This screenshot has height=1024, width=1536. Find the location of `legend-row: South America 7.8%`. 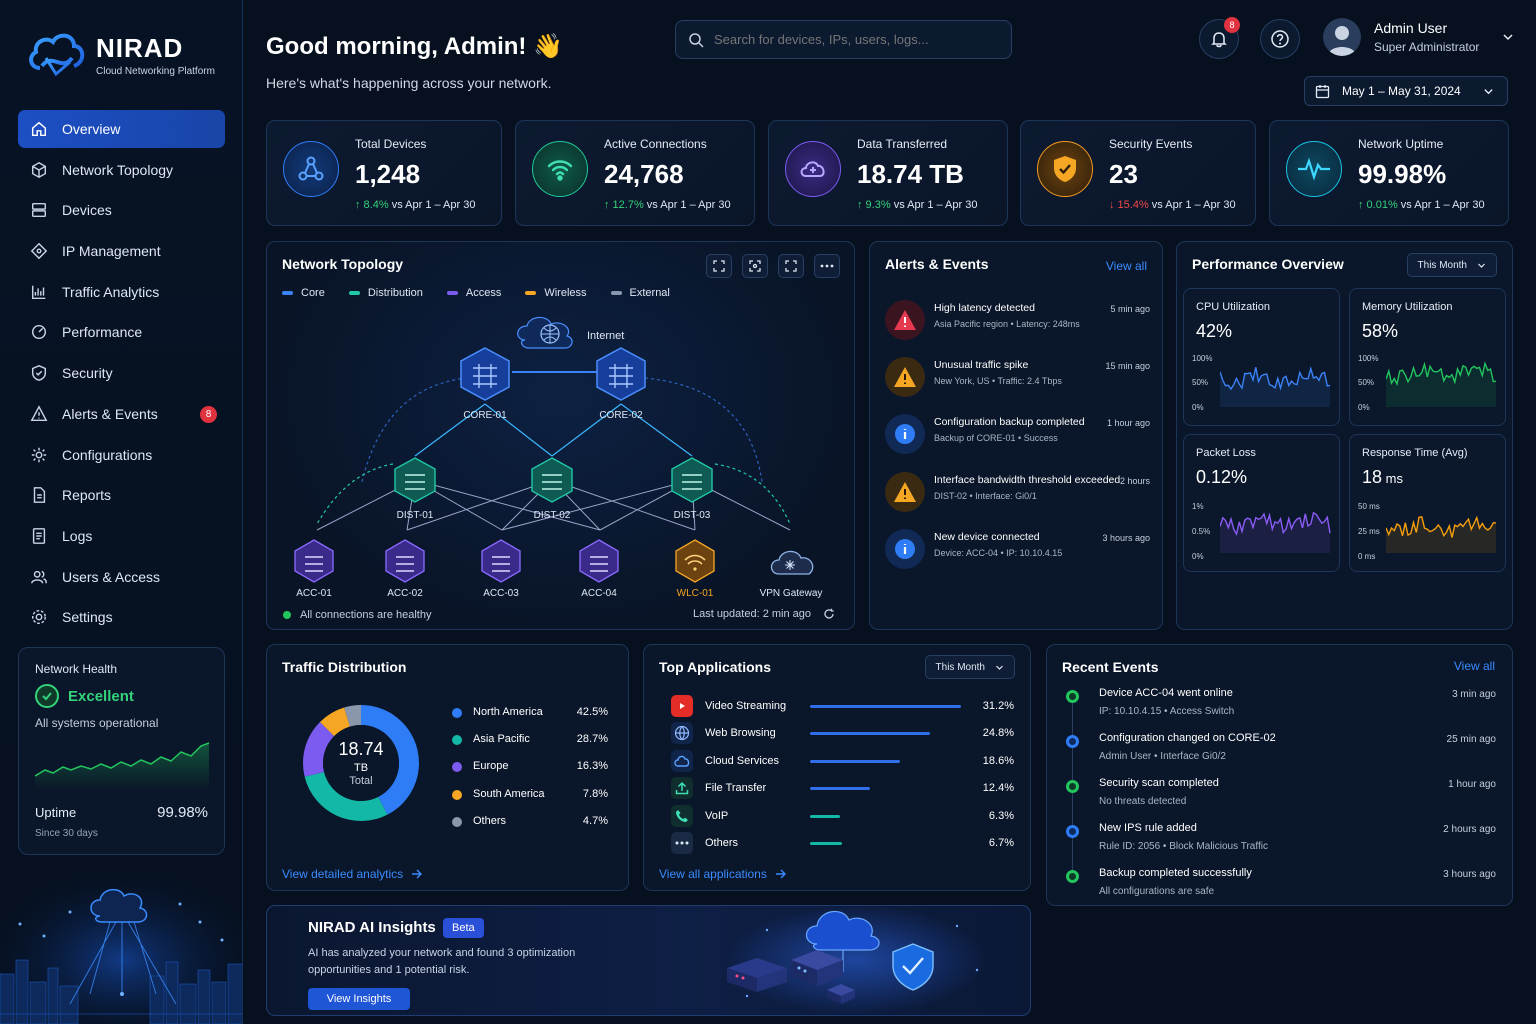

legend-row: South America 7.8% is located at coordinates (530, 796).